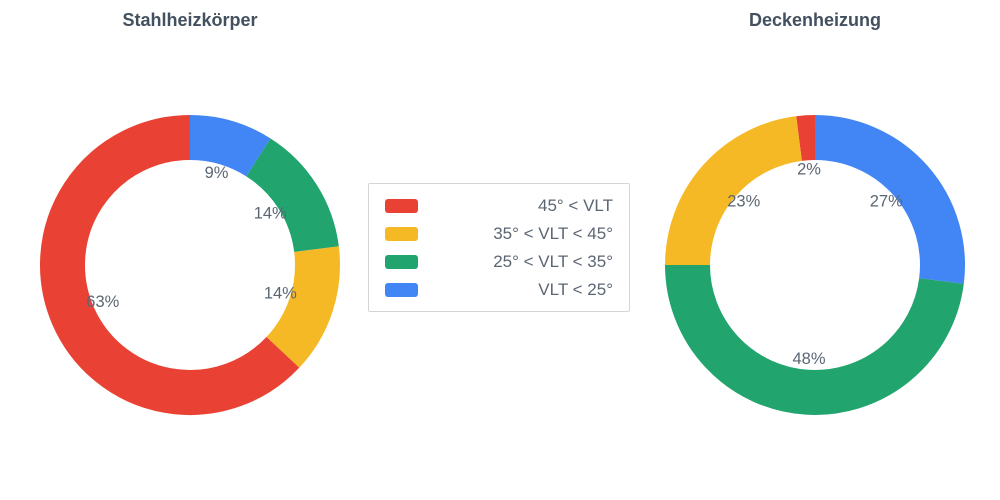 The height and width of the screenshot is (500, 1000). I want to click on percent-label: 27%, so click(886, 202).